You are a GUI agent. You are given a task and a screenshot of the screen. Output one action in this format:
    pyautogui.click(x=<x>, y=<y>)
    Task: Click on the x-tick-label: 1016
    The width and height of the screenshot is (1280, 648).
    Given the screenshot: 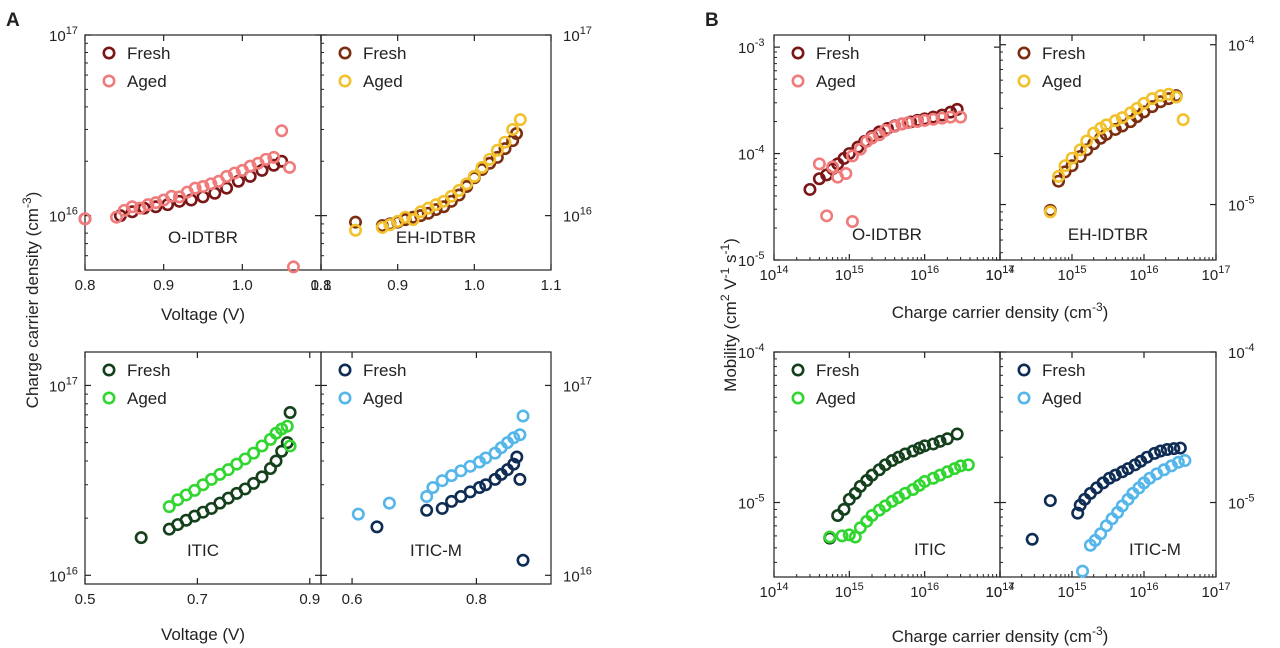 What is the action you would take?
    pyautogui.click(x=924, y=591)
    